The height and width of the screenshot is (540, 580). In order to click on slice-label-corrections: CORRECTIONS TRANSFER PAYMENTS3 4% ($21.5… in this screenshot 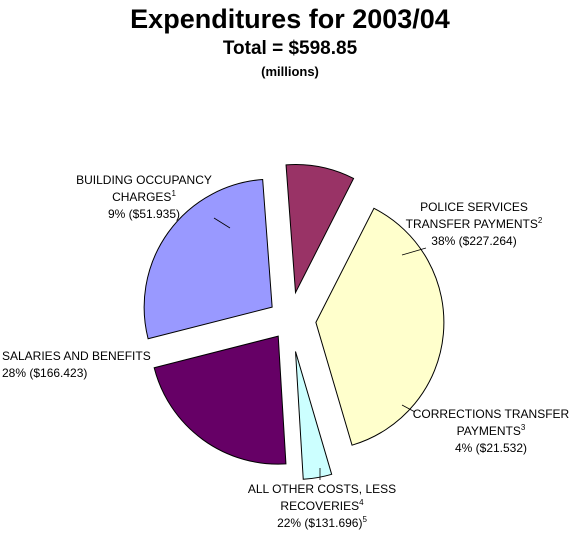, I will do `click(491, 431)`.